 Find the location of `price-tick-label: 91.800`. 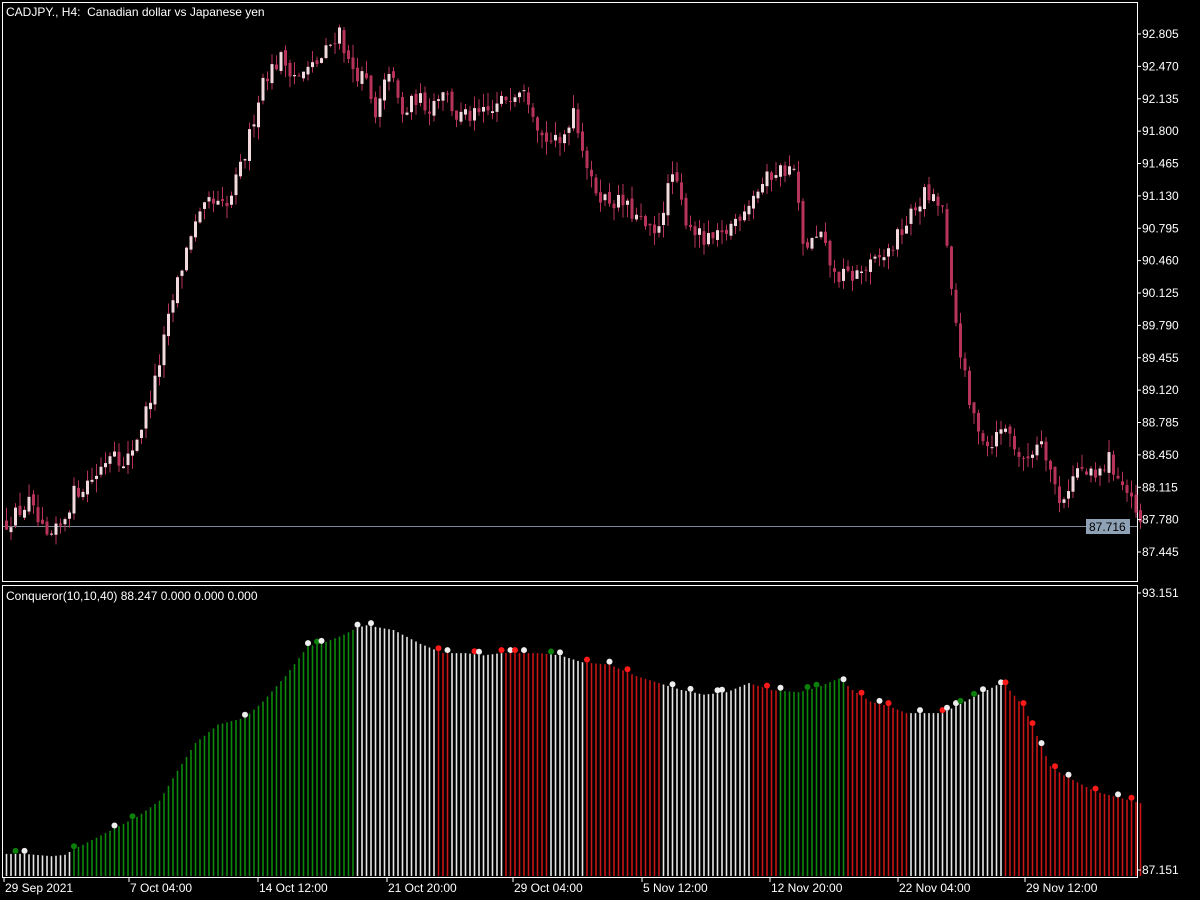

price-tick-label: 91.800 is located at coordinates (1160, 131).